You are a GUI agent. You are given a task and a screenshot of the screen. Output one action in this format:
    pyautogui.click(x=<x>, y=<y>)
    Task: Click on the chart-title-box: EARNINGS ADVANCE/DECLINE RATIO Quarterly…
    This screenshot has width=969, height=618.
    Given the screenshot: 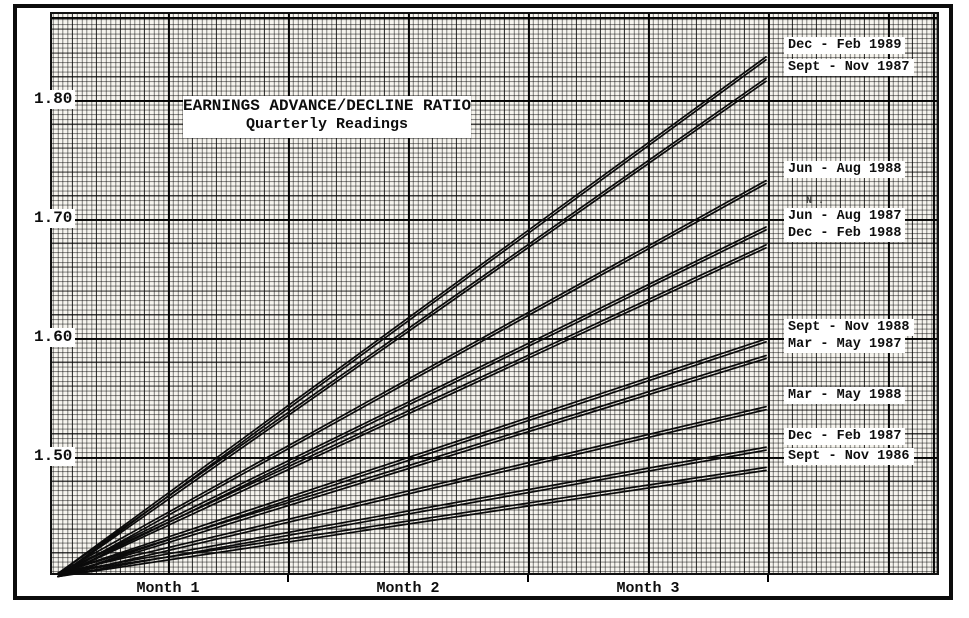 What is the action you would take?
    pyautogui.click(x=327, y=117)
    